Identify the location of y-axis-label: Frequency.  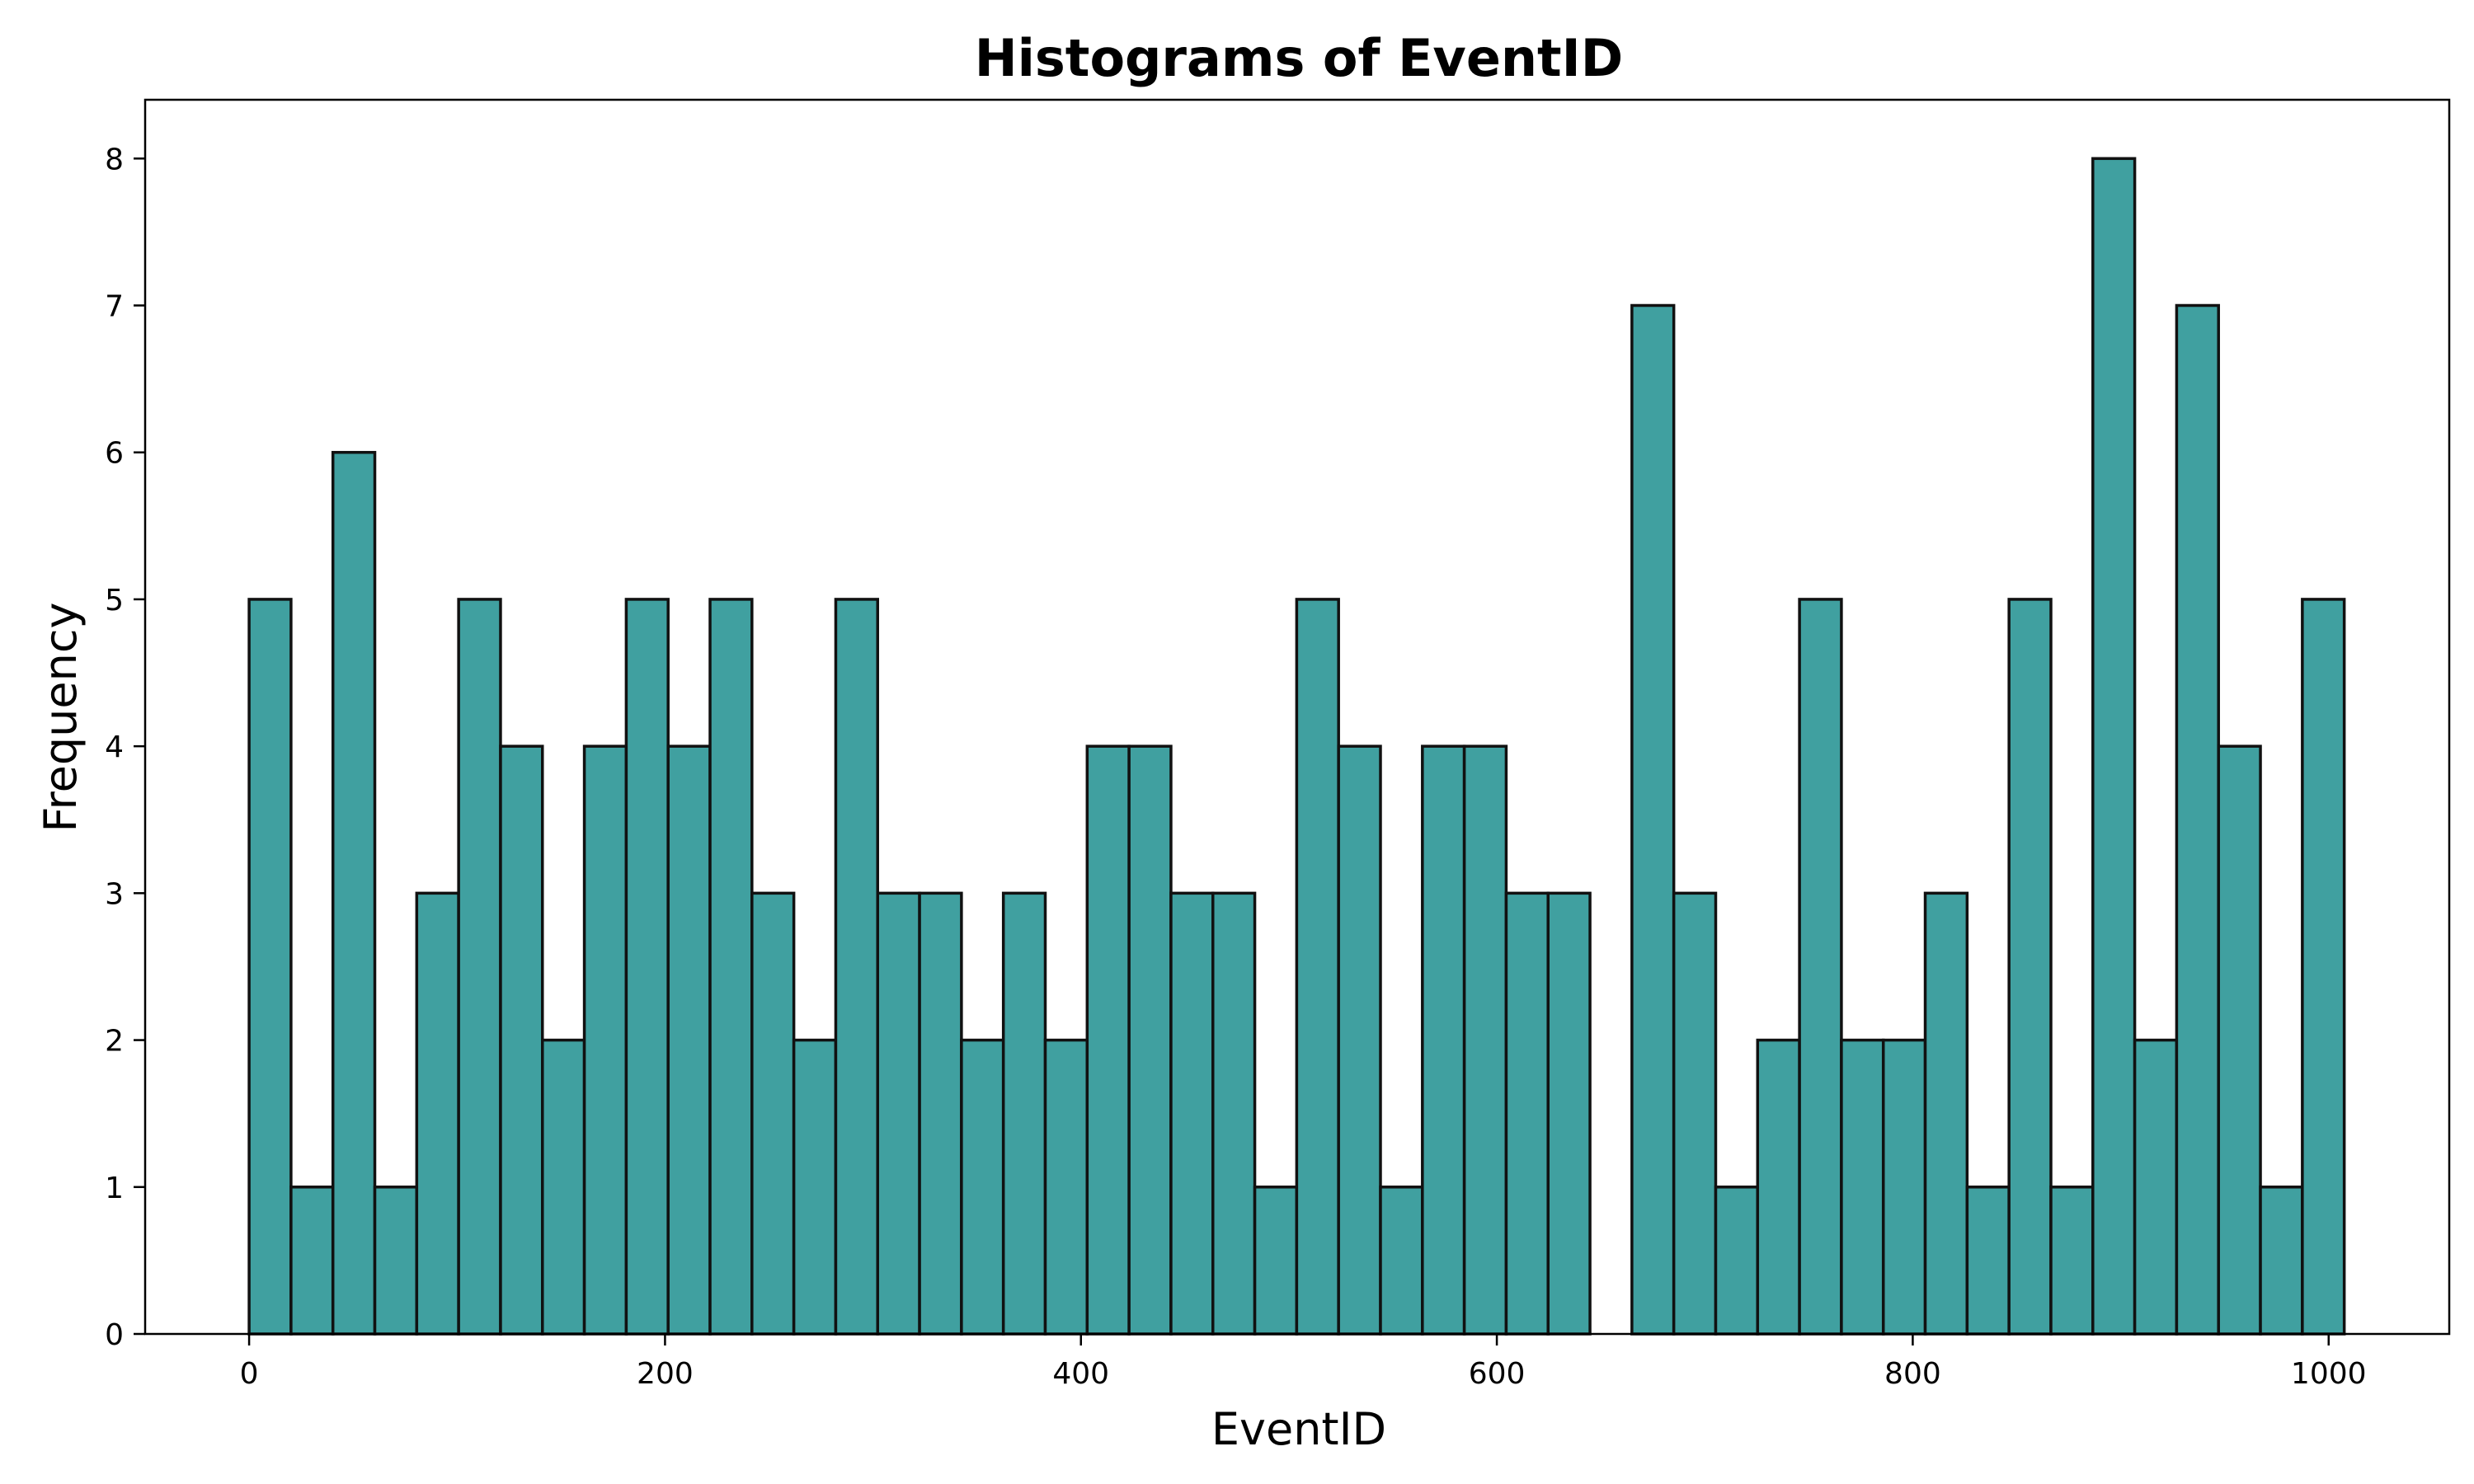
(61, 718).